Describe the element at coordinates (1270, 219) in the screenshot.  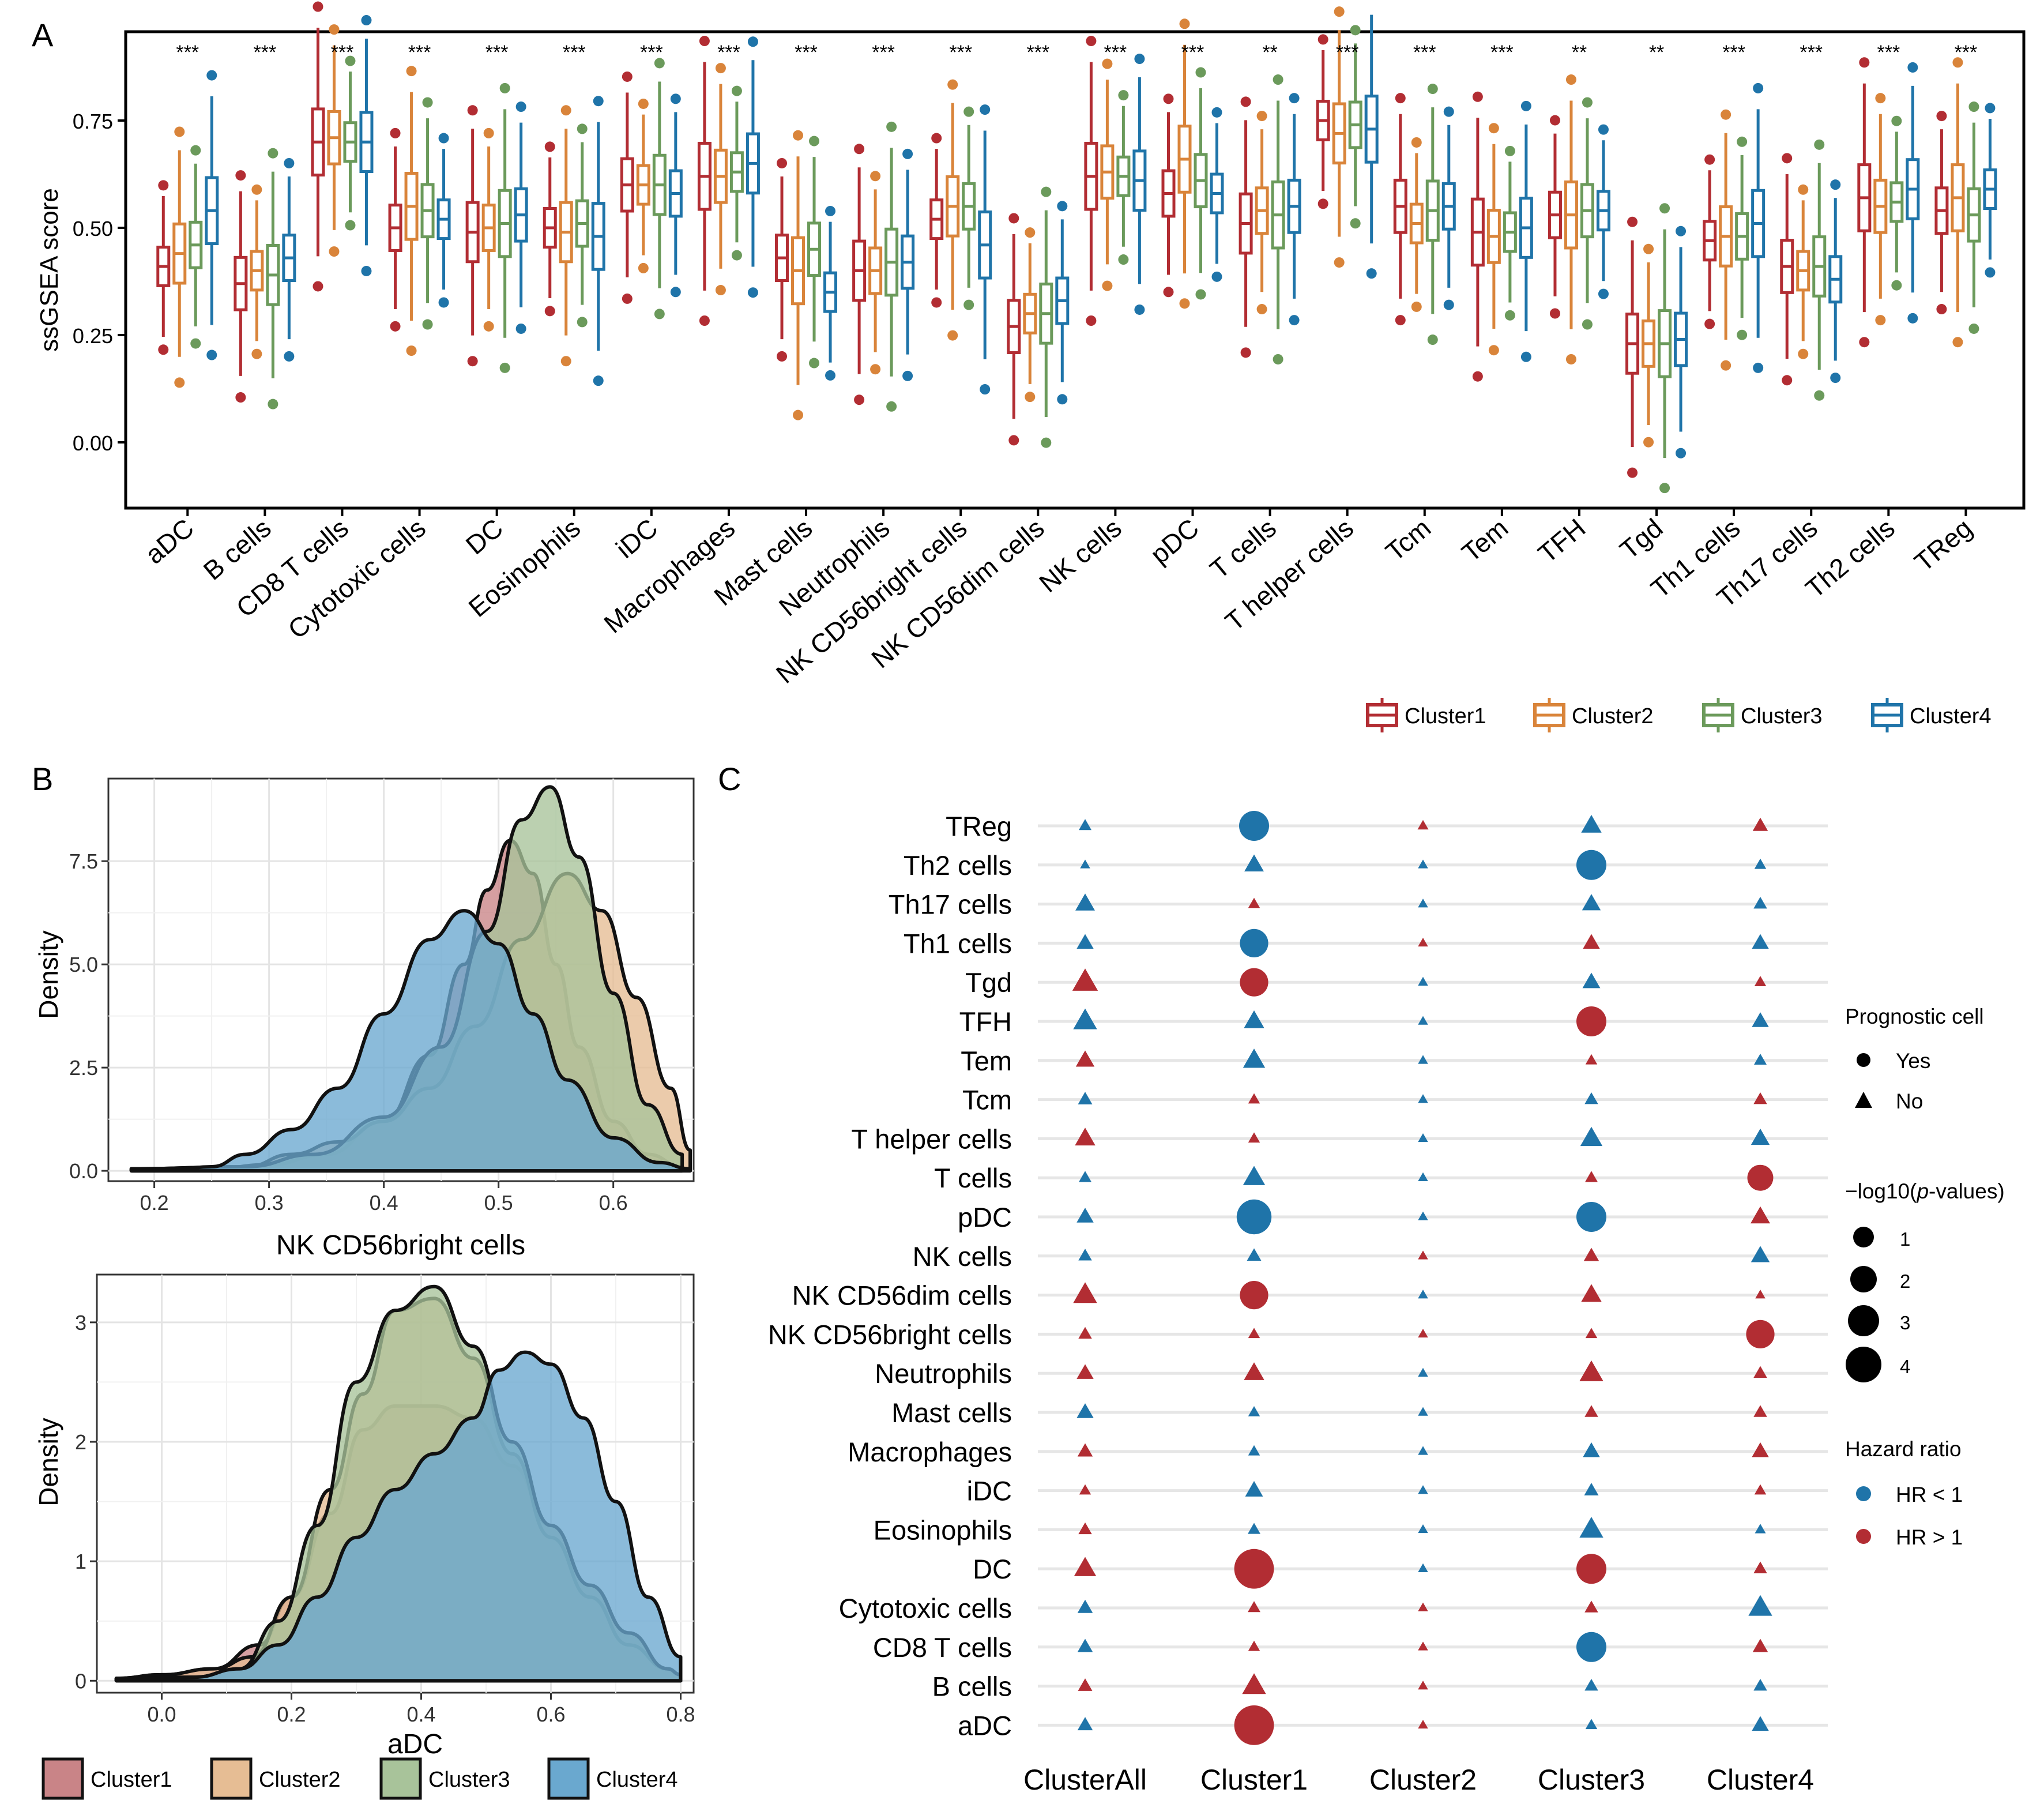
I see `boxgroup-t-cells` at that location.